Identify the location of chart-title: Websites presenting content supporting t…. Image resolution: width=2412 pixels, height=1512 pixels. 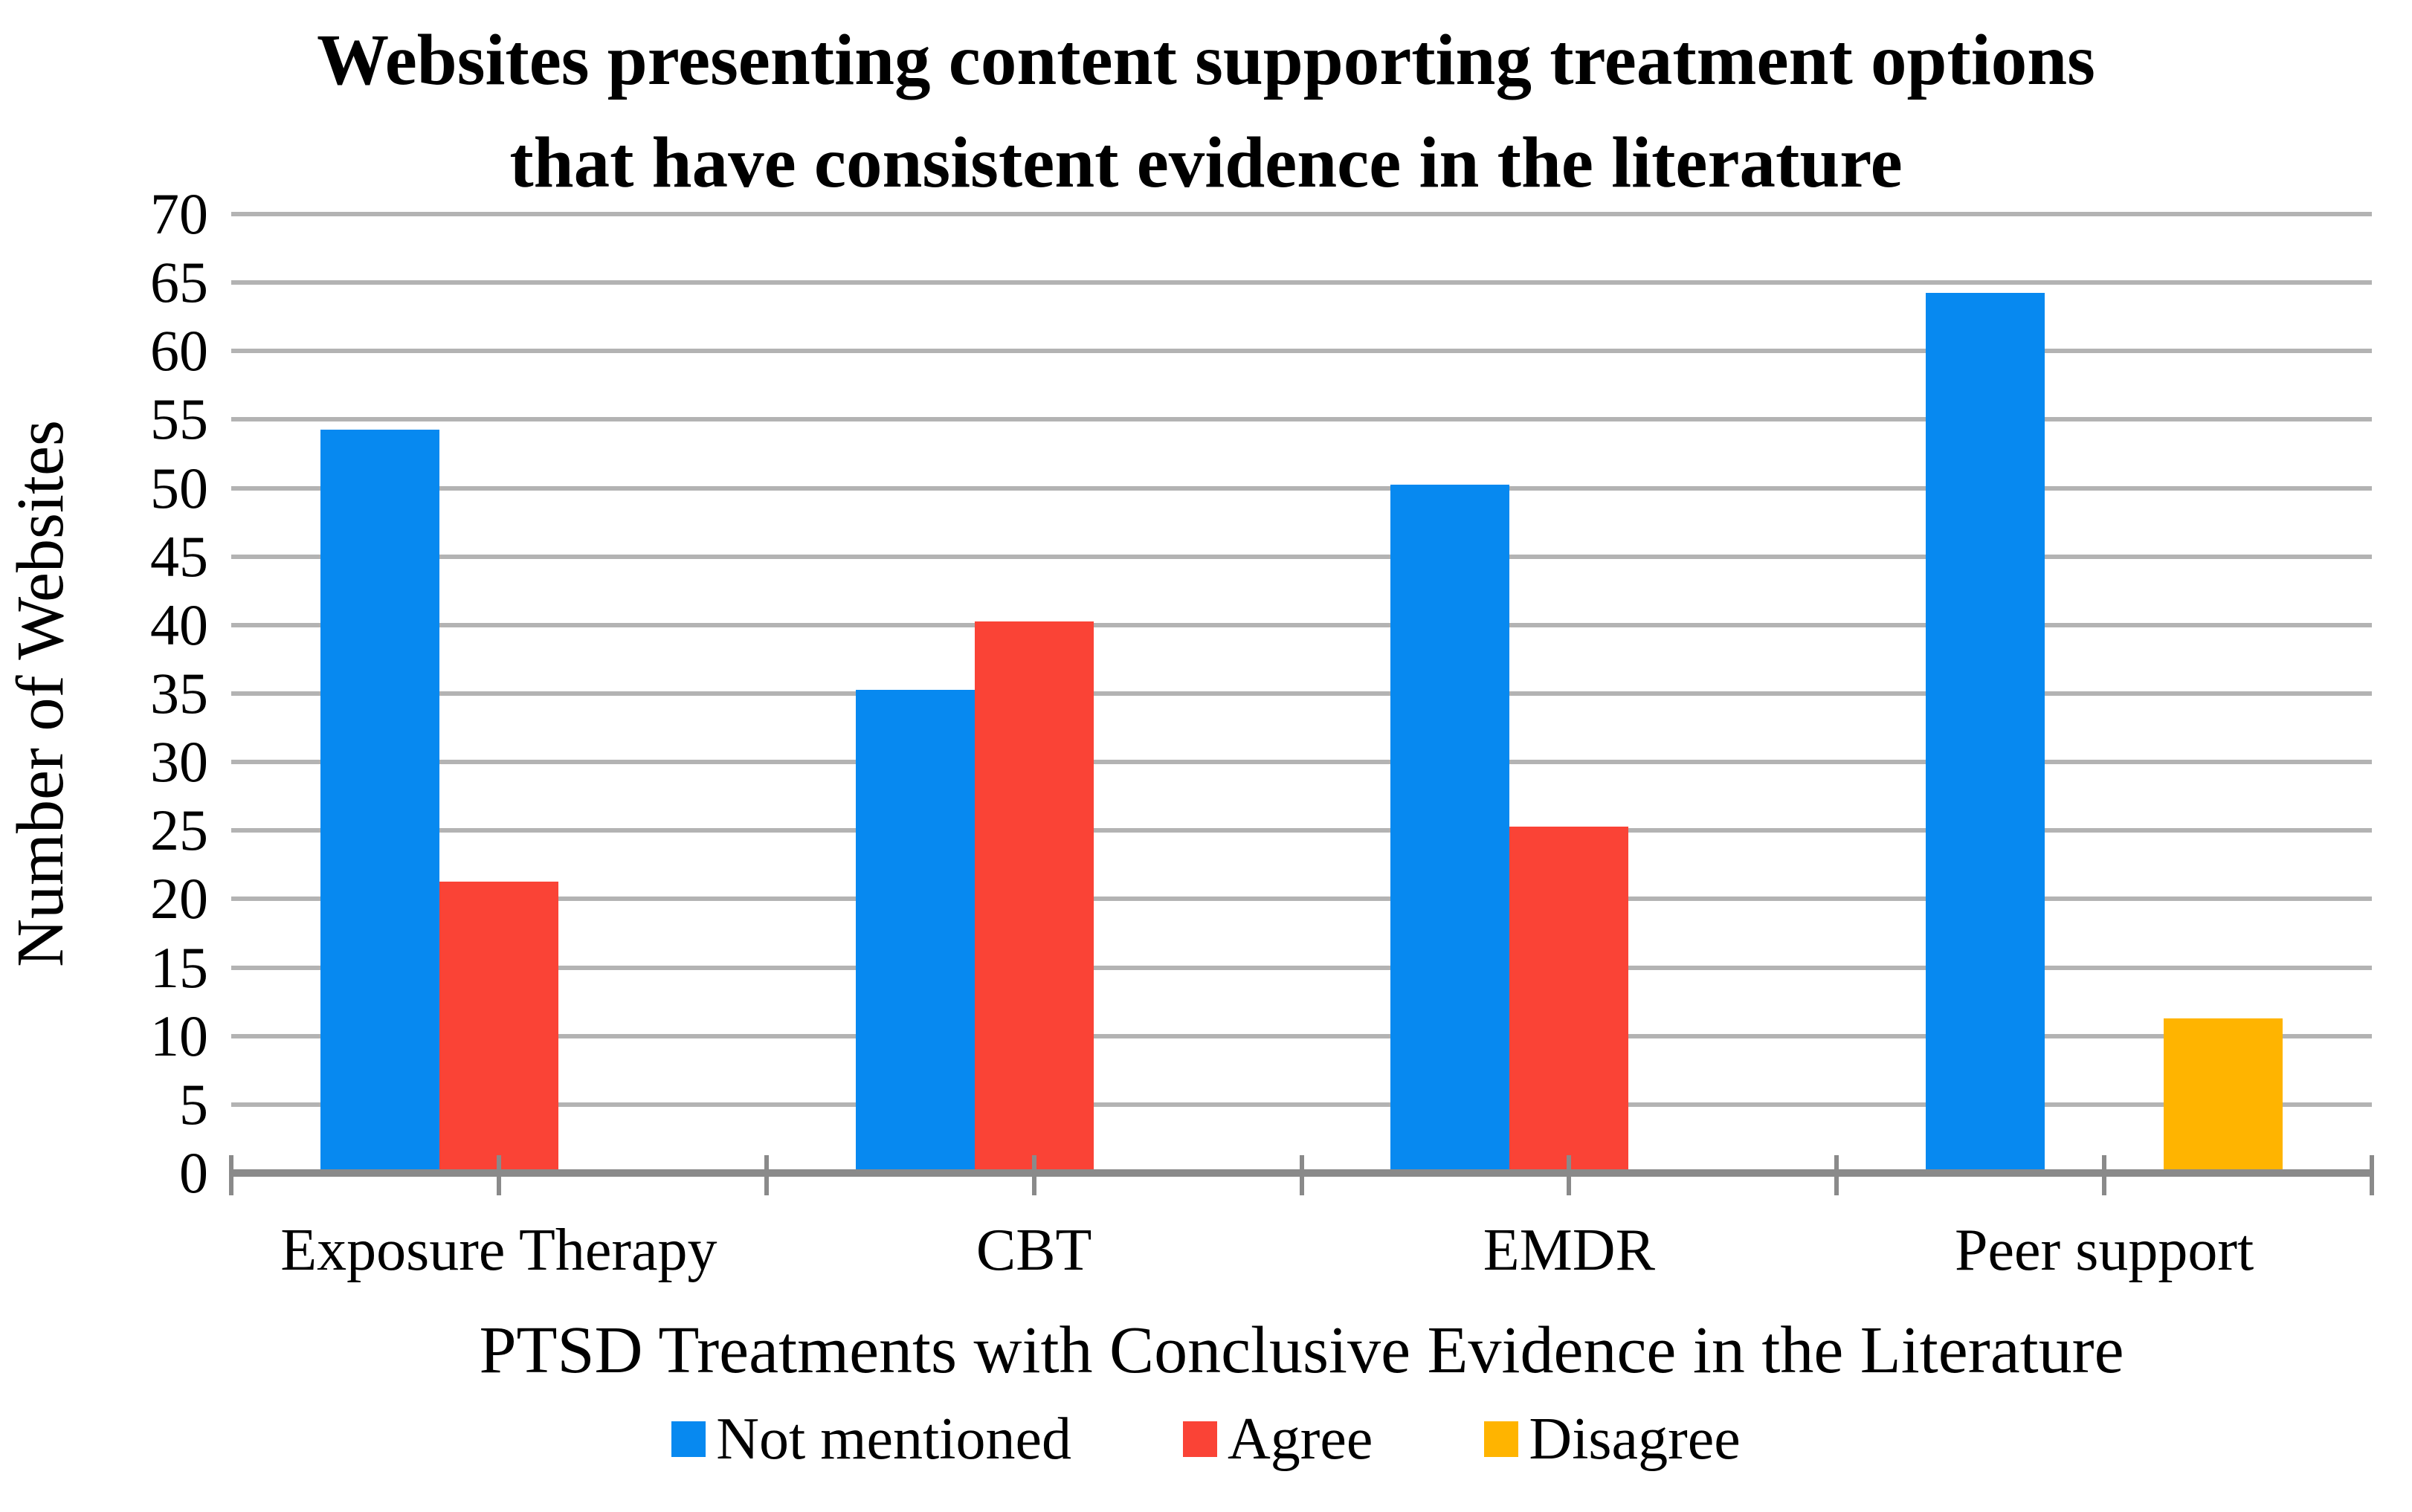
(1206, 111).